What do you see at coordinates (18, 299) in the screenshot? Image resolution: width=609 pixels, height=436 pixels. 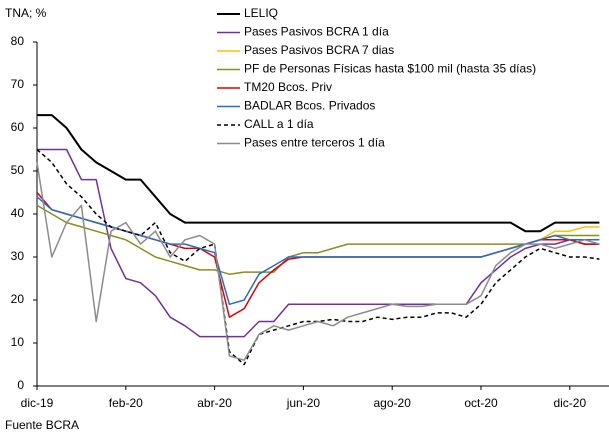 I see `y-tick-label: 20` at bounding box center [18, 299].